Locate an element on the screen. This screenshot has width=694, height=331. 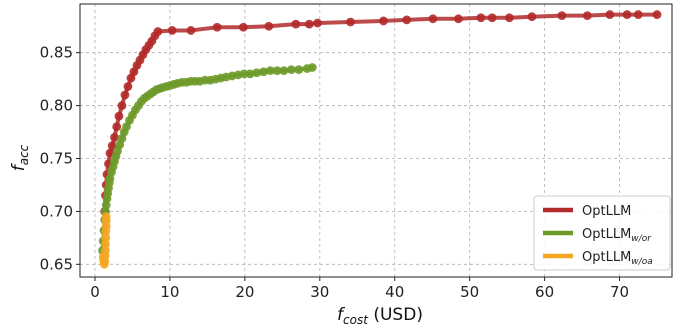
y-axis-label-main: f is located at coordinates (19, 166).